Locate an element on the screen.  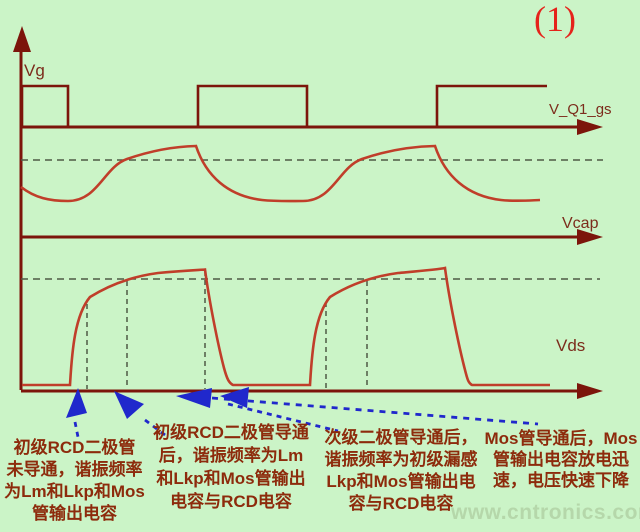
annotation-line: 未导通，谐振频率 is located at coordinates (74, 469).